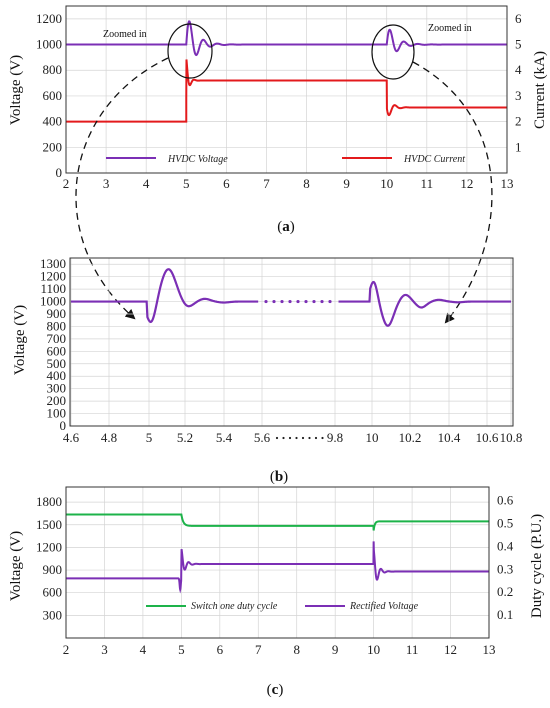 The height and width of the screenshot is (708, 550). What do you see at coordinates (466, 183) in the screenshot?
I see `panel-a-xtick-12: 12` at bounding box center [466, 183].